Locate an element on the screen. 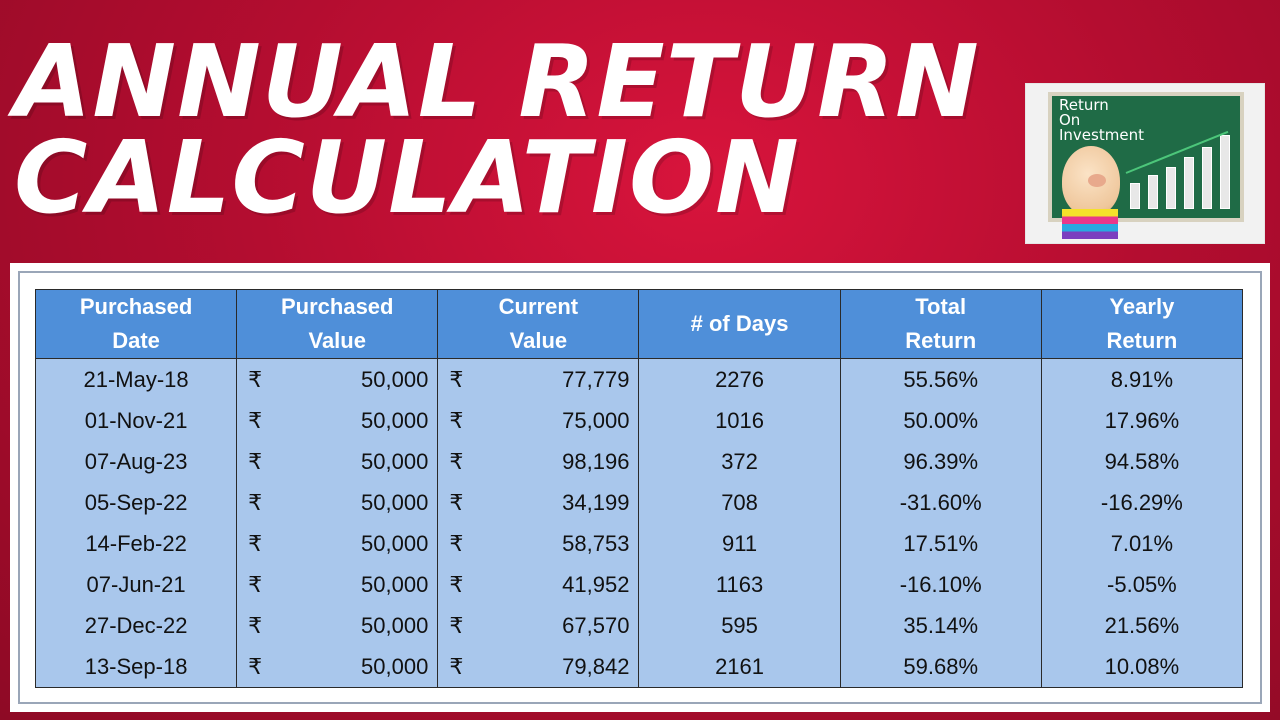 This screenshot has height=720, width=1280. header-line: Current is located at coordinates (538, 306).